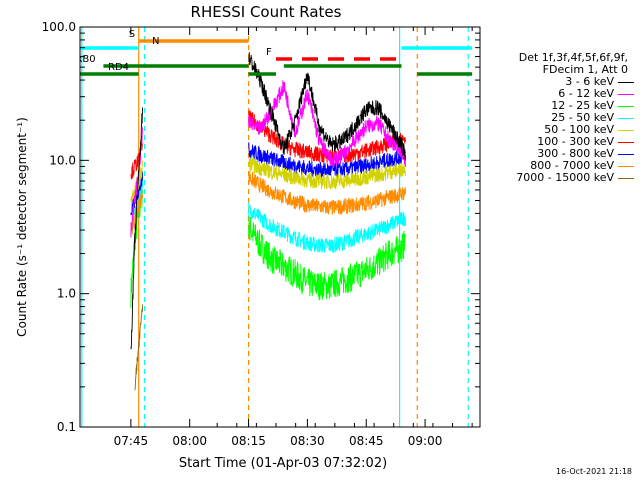 This screenshot has width=640, height=480. I want to click on legend-entry: 6 - 12 keV, so click(558, 94).